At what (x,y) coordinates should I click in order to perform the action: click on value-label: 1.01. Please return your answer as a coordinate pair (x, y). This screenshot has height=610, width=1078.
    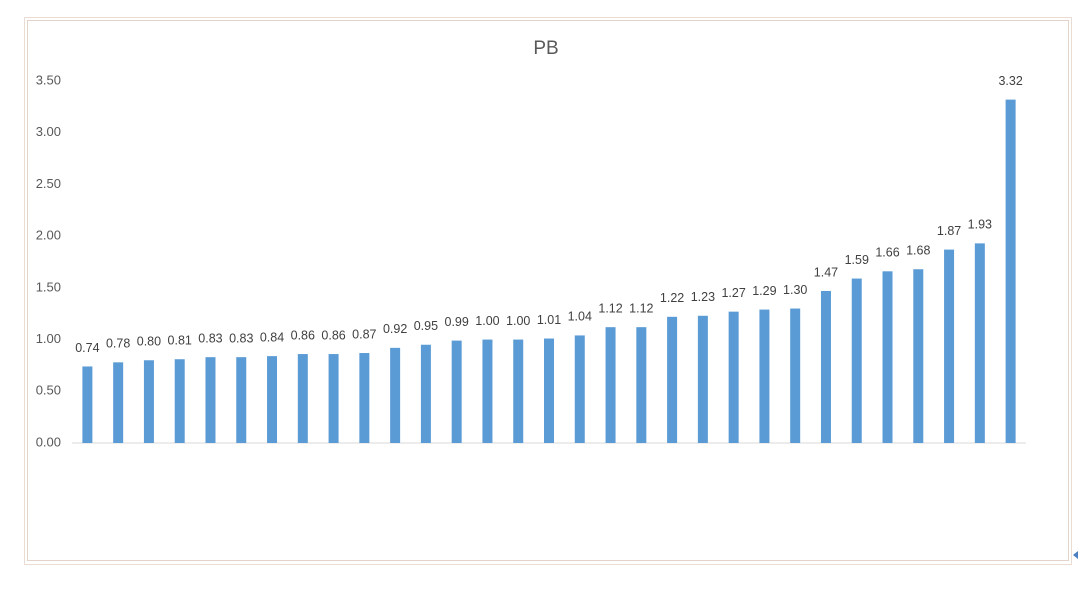
    Looking at the image, I should click on (549, 320).